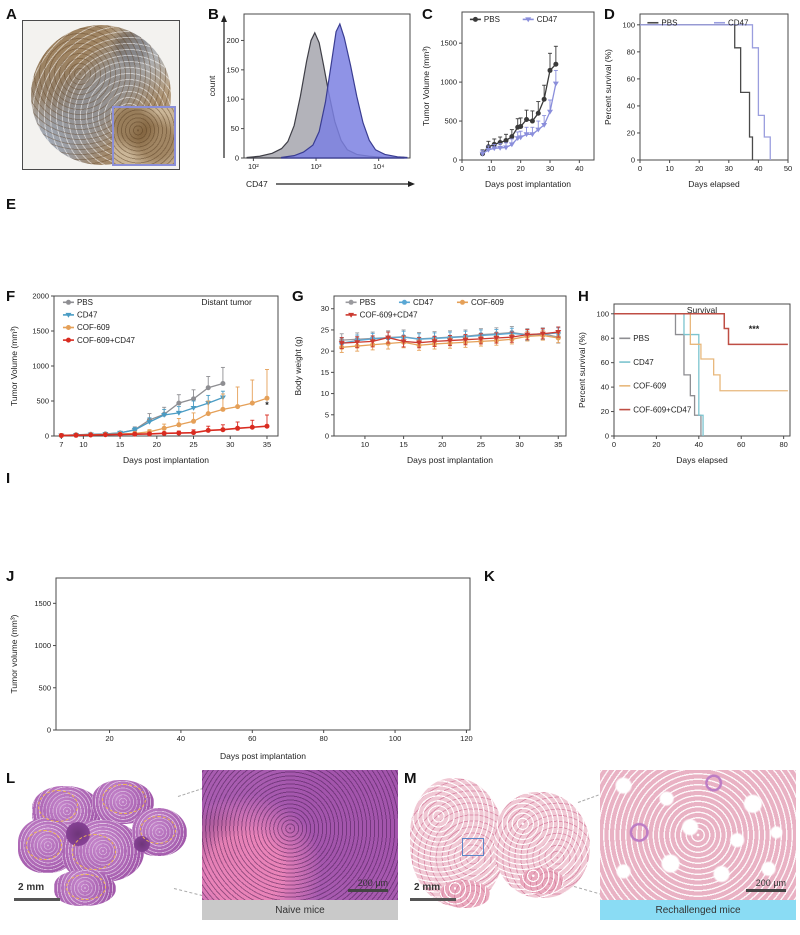 The width and height of the screenshot is (800, 935). What do you see at coordinates (40, 296) in the screenshot?
I see `svg-text: 2000` at bounding box center [40, 296].